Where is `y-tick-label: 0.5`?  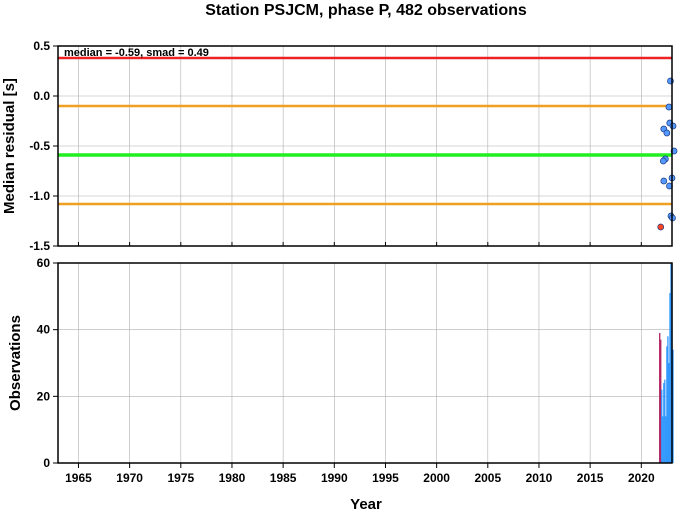
y-tick-label: 0.5 is located at coordinates (41, 46).